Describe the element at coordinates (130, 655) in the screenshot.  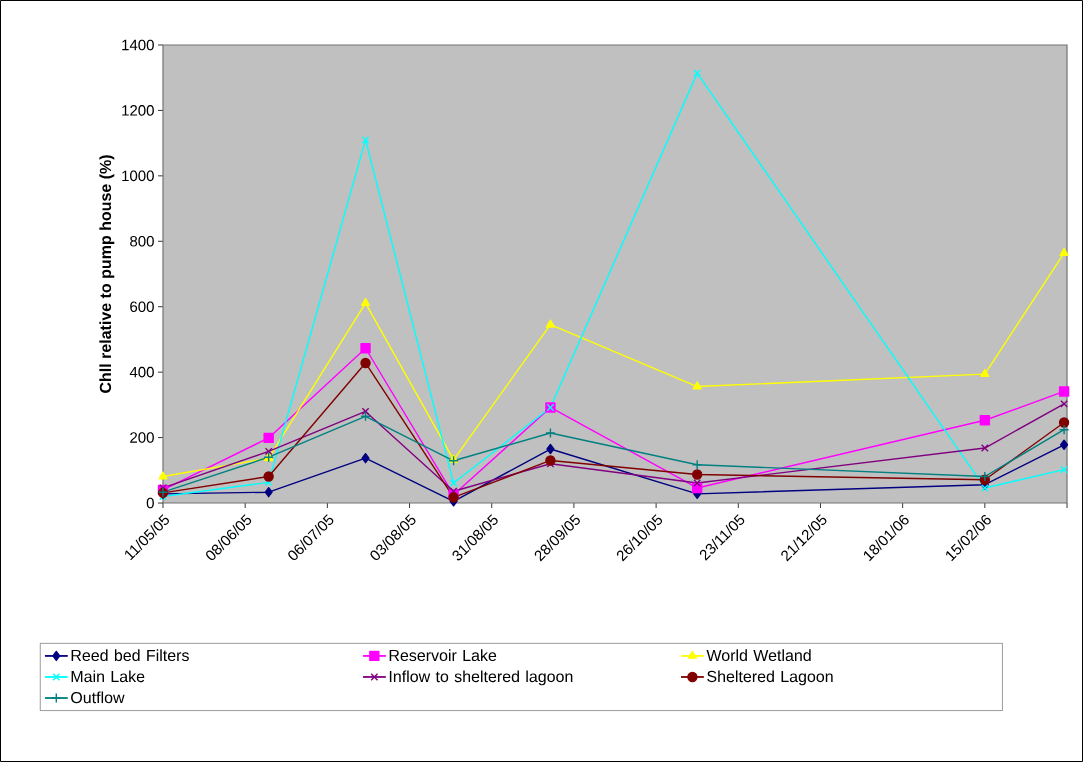
I see `legend-label: Reed bed Filters` at that location.